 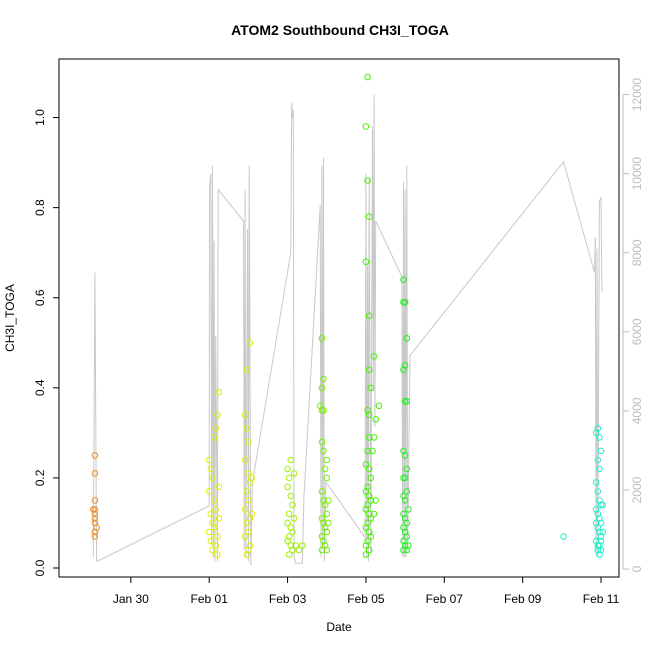 What do you see at coordinates (10, 318) in the screenshot?
I see `y-axis-label: CH3I_TOGA` at bounding box center [10, 318].